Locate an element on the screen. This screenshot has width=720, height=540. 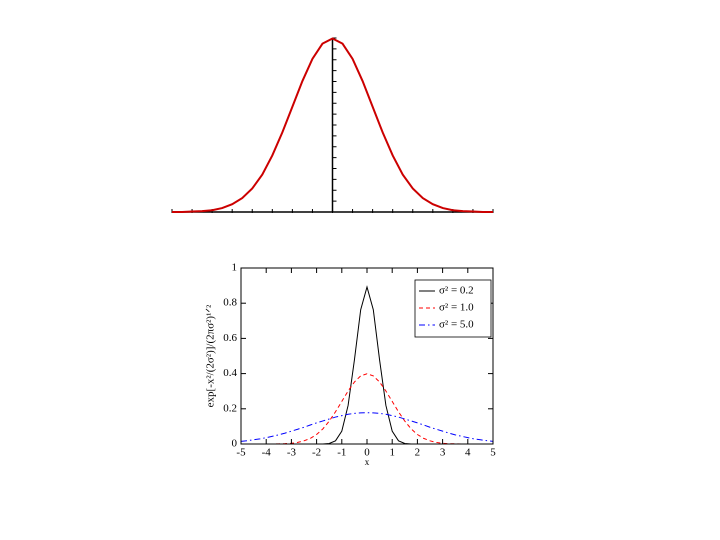
y-tick-label: 0.6 is located at coordinates (230, 338).